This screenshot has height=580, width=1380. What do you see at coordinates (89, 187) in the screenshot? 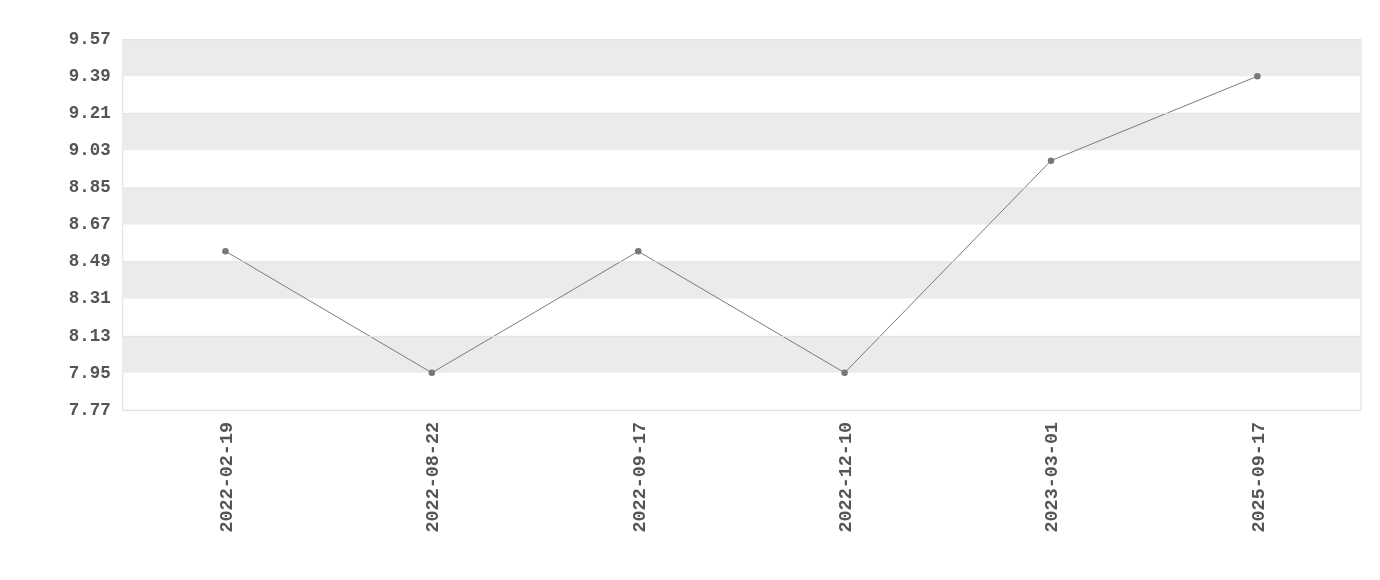
I see `y-tick-label: 8.85` at bounding box center [89, 187].